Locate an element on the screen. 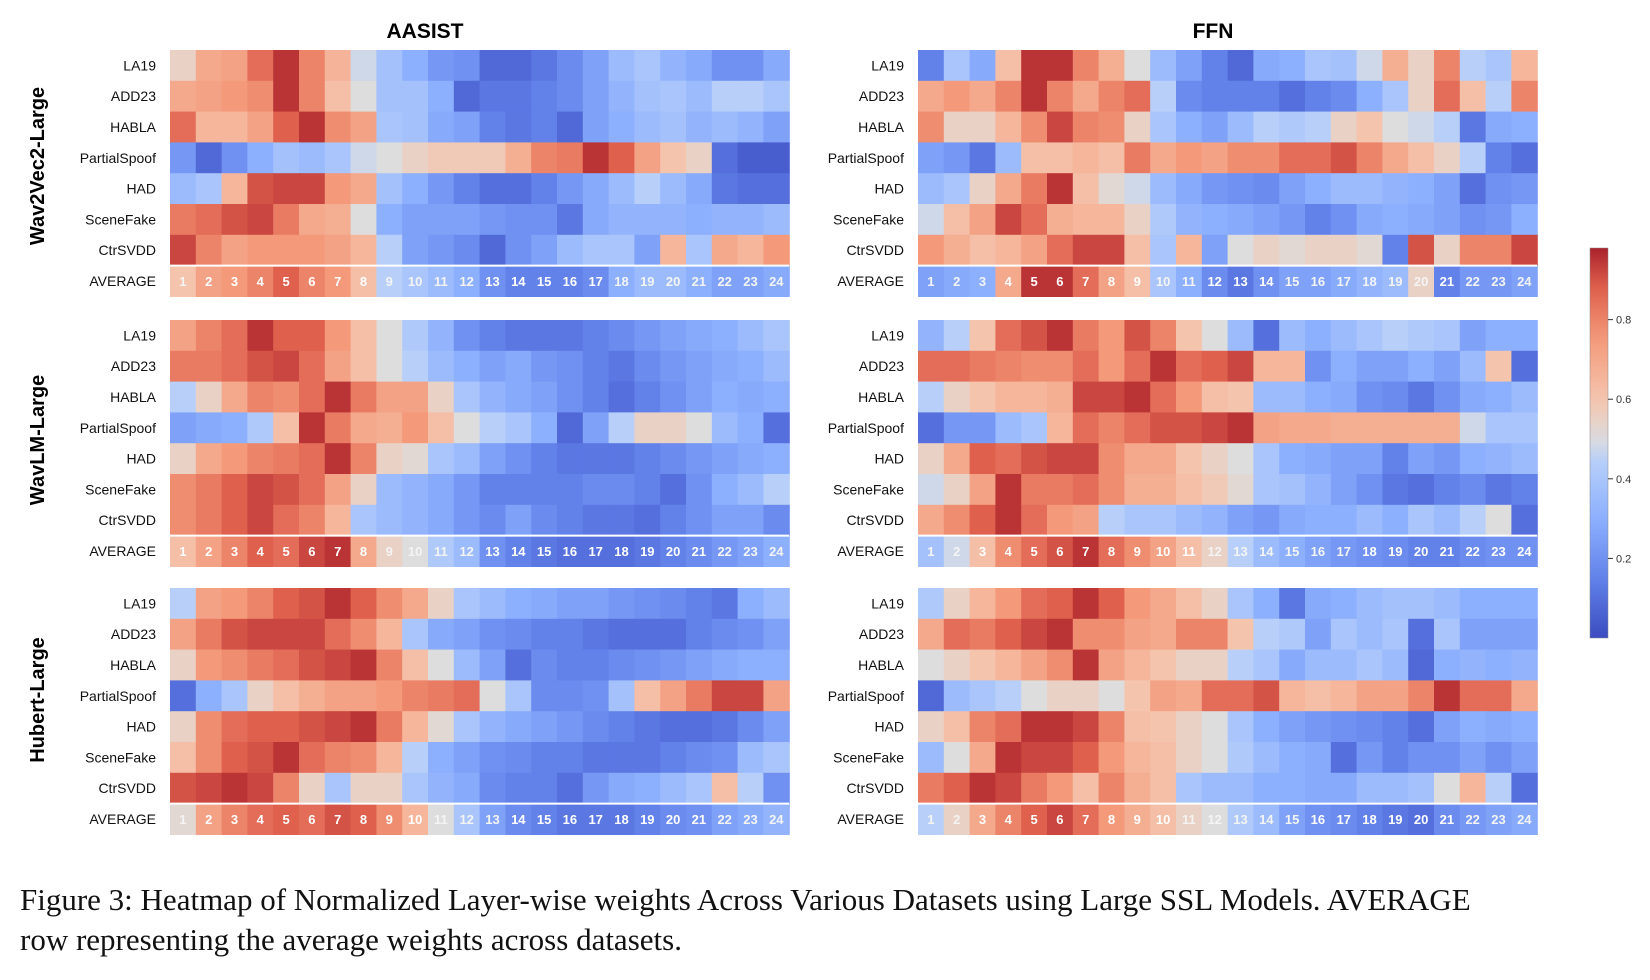 The height and width of the screenshot is (980, 1650). layer-number-label: 17 is located at coordinates (1343, 281).